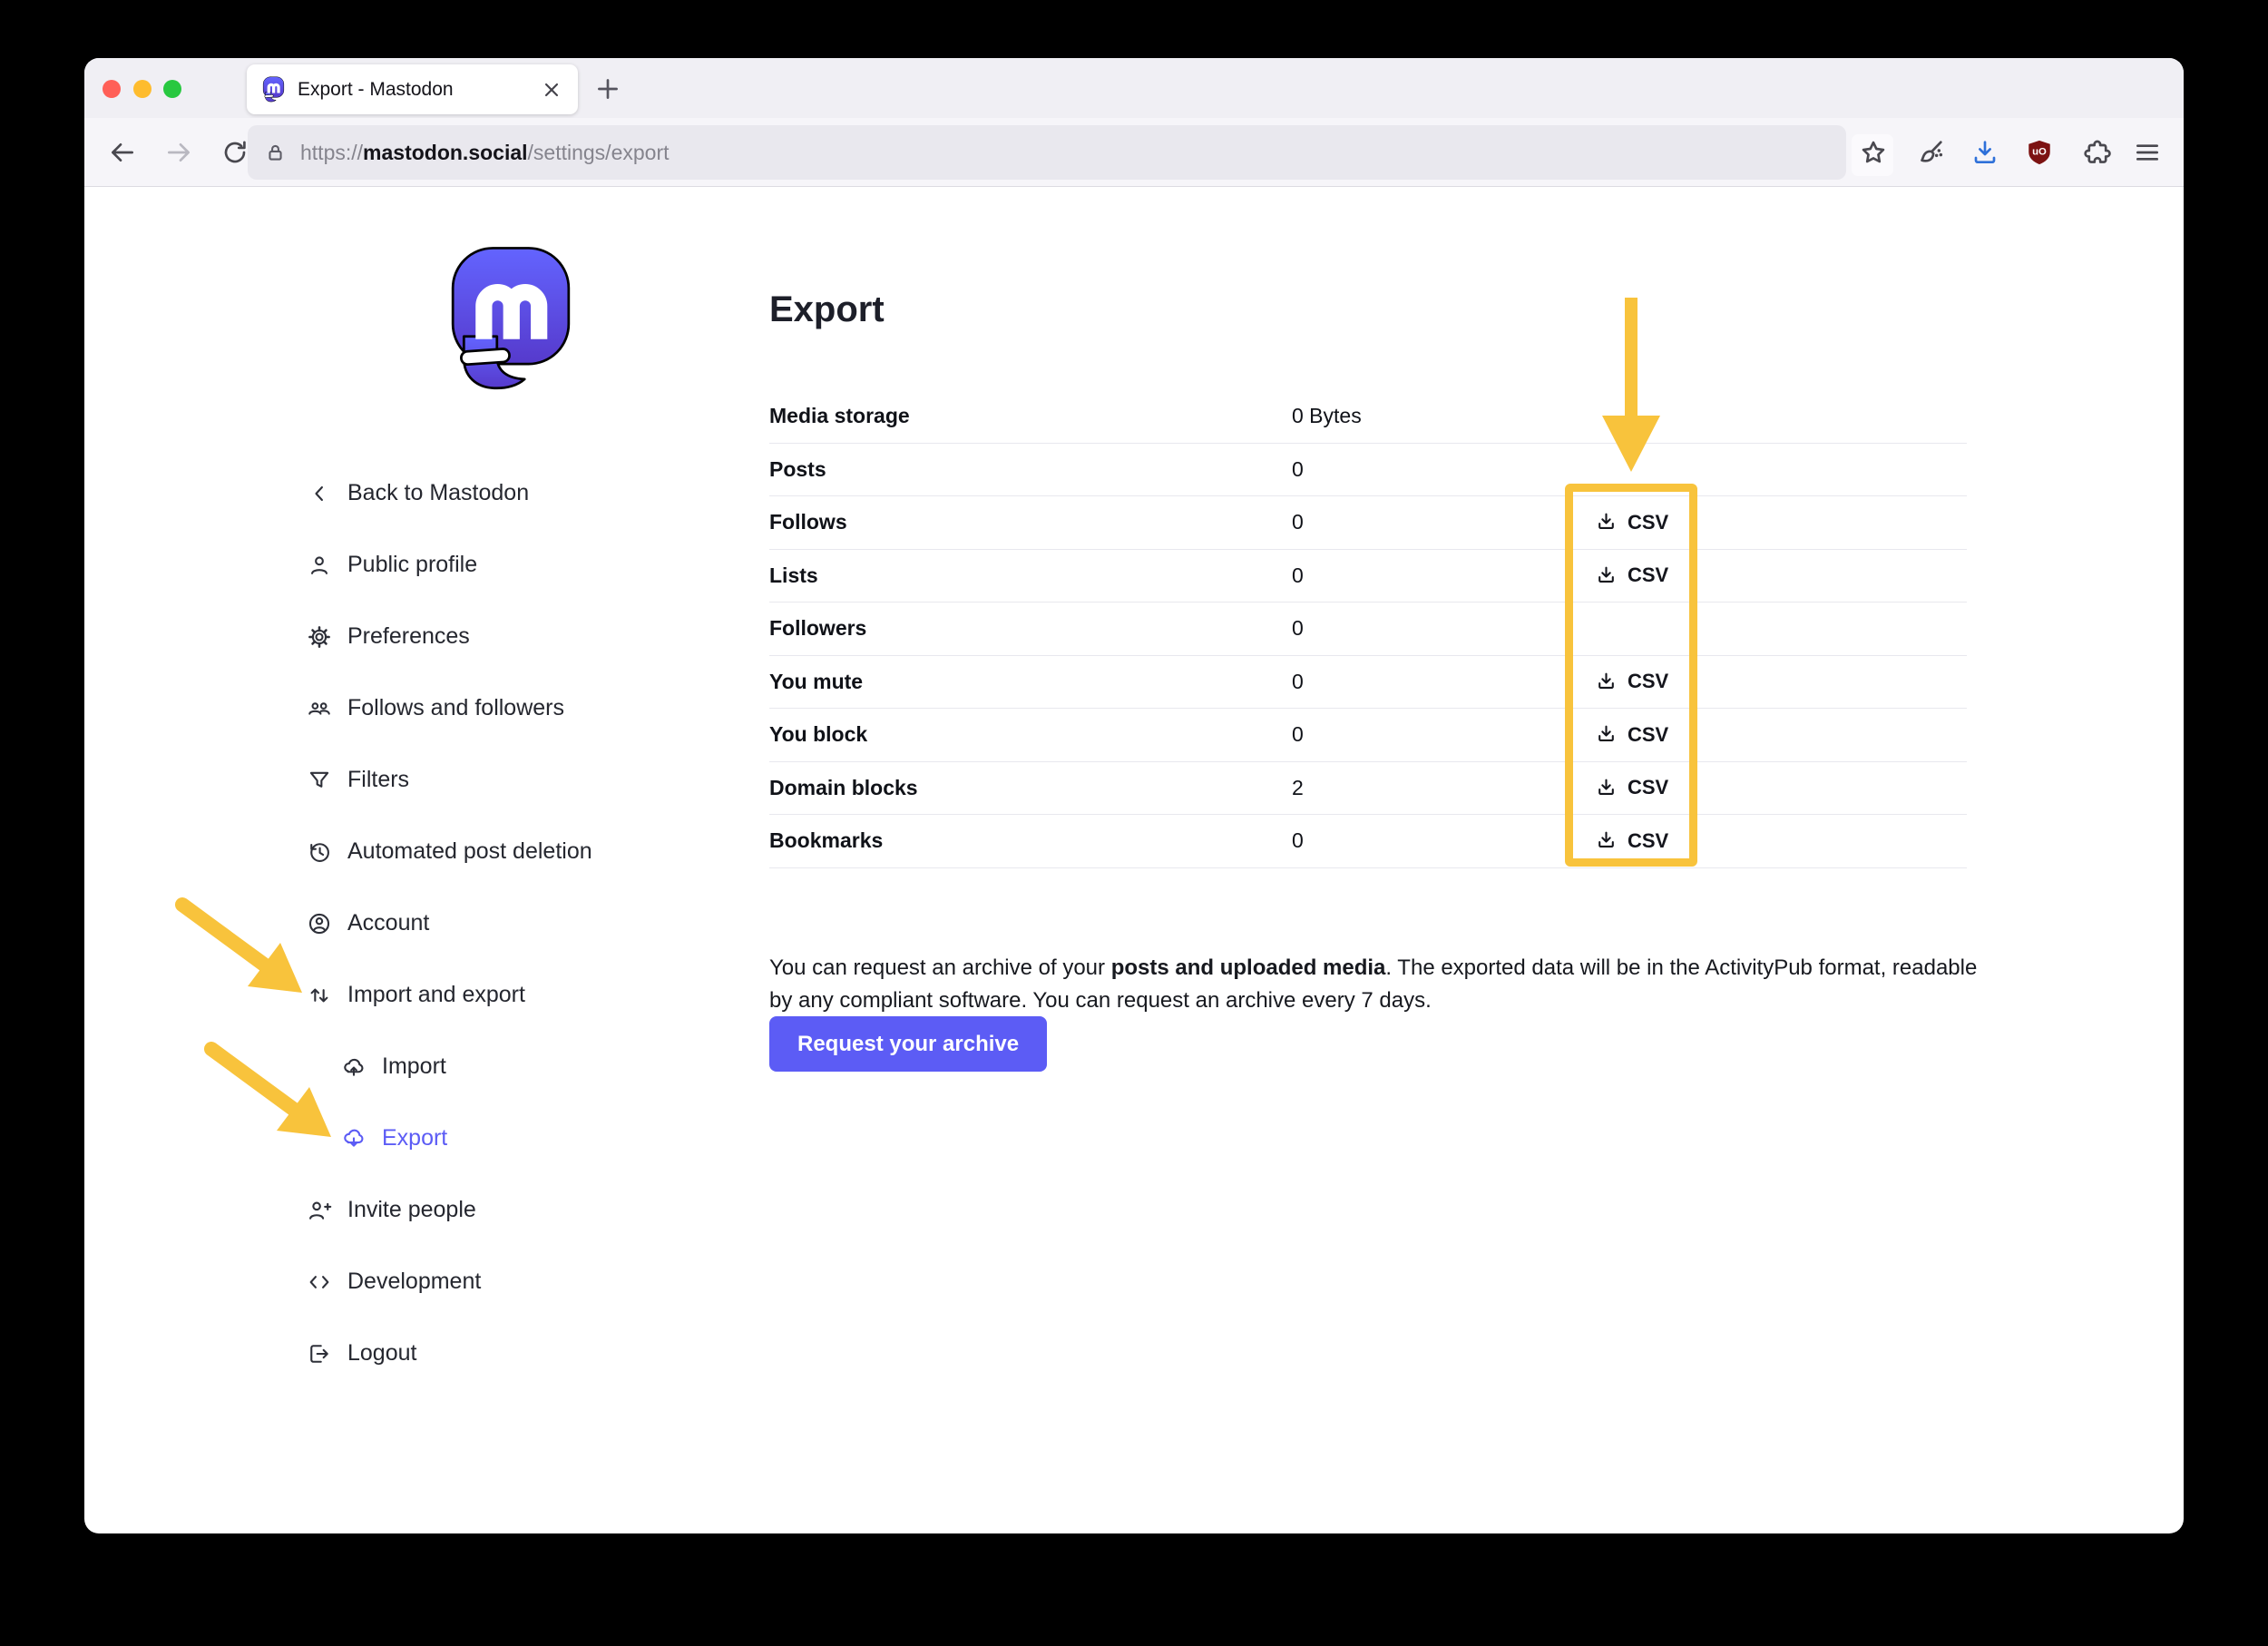 The width and height of the screenshot is (2268, 1646). Describe the element at coordinates (415, 1138) in the screenshot. I see `sidebar-item-label: Export` at that location.